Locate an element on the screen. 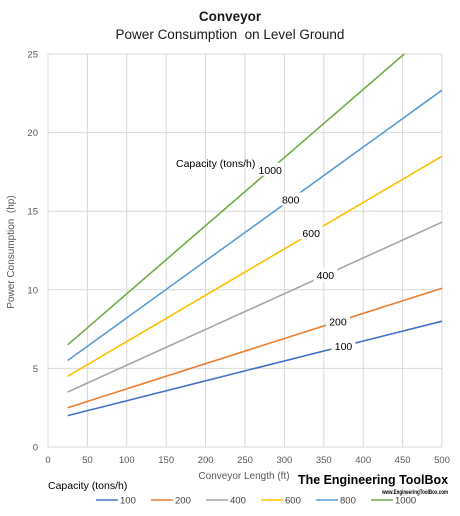 This screenshot has width=460, height=516. y-tick-label: 15 is located at coordinates (32, 212).